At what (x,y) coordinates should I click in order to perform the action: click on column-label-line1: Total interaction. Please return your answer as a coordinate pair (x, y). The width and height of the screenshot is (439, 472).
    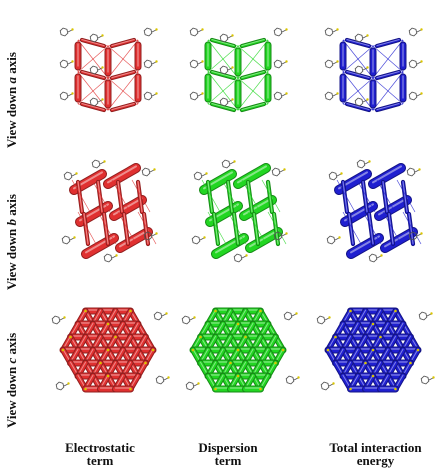
    Looking at the image, I should click on (375, 447).